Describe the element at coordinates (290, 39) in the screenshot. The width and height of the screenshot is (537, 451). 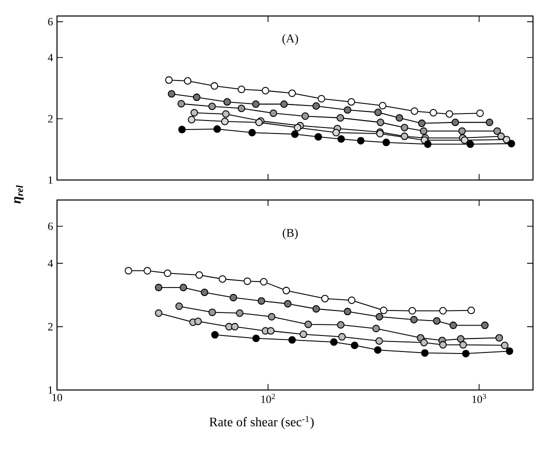
I see `text: (A)` at that location.